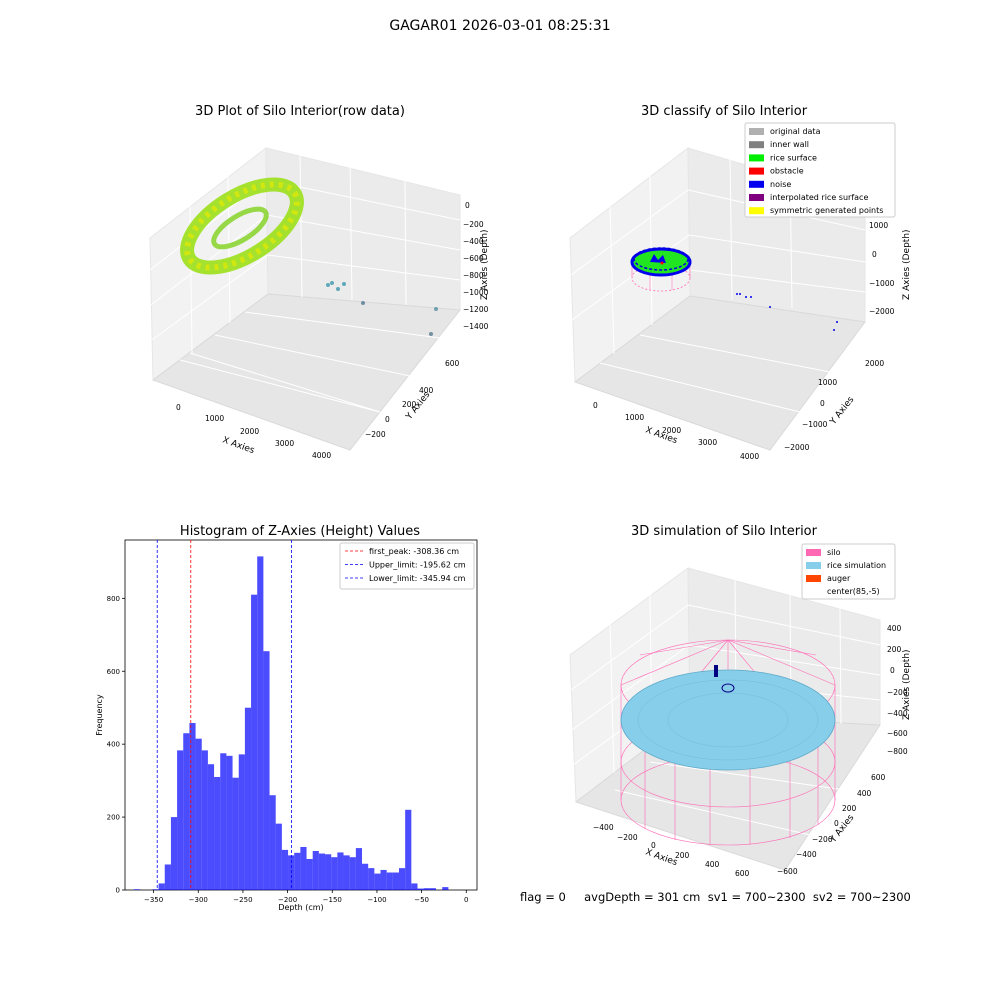  I want to click on legend-label: obstacle, so click(787, 171).